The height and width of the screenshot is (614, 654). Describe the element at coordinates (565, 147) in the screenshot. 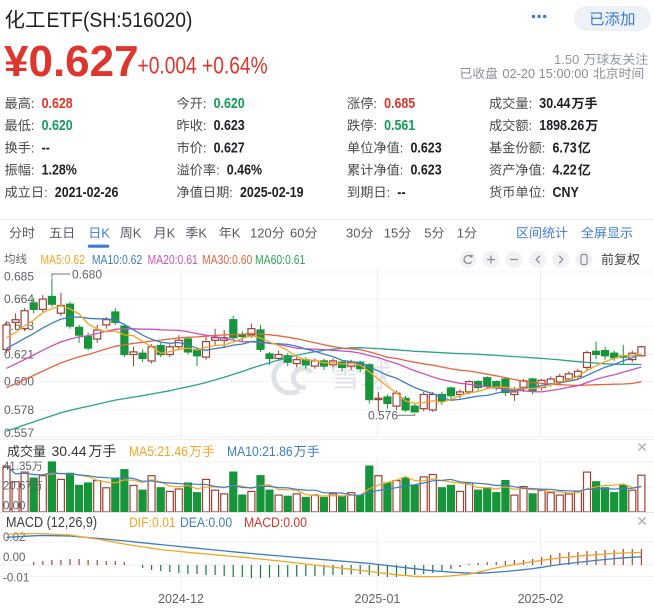

I see `svg-text: 6.73` at that location.